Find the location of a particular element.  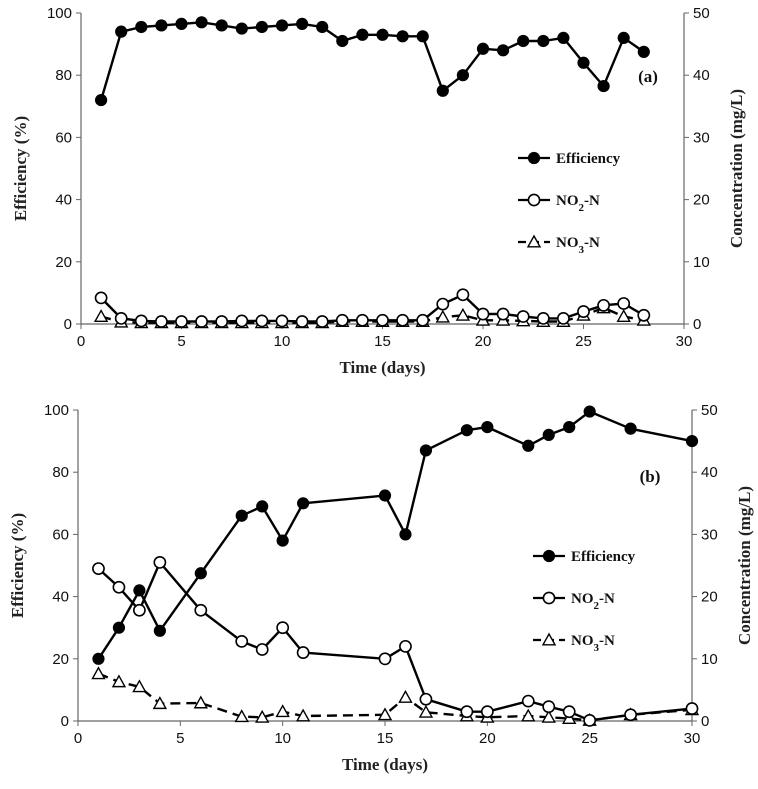

y-tick-label: 40 is located at coordinates (63, 200).